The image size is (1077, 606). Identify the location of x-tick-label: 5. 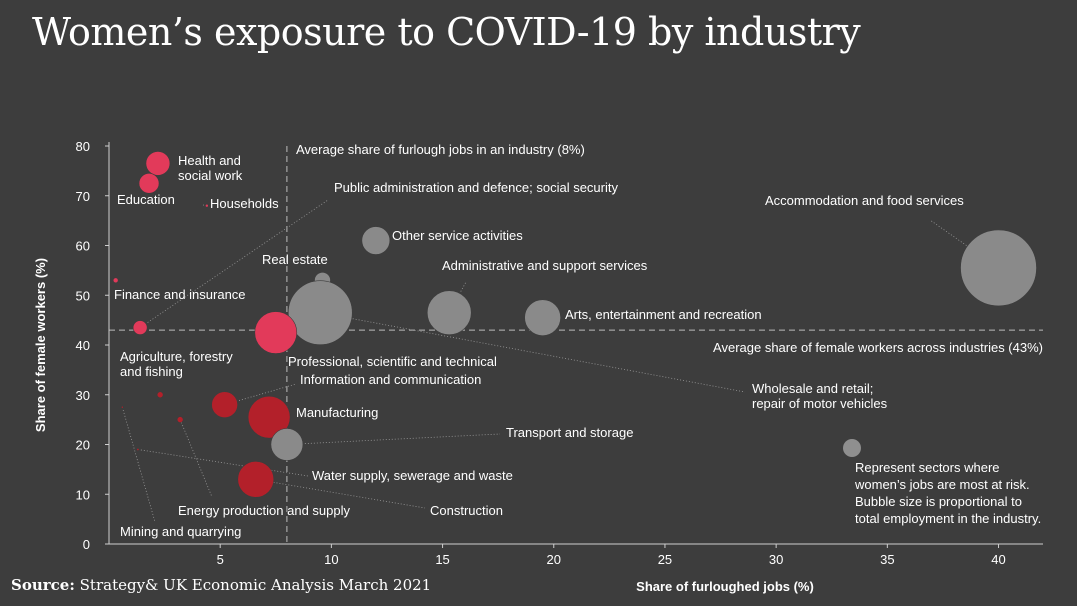
(220, 559).